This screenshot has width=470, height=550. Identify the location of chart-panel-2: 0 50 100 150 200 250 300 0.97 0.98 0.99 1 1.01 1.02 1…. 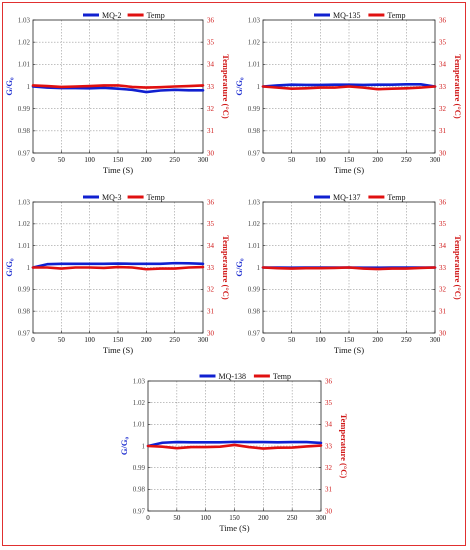
(348, 93).